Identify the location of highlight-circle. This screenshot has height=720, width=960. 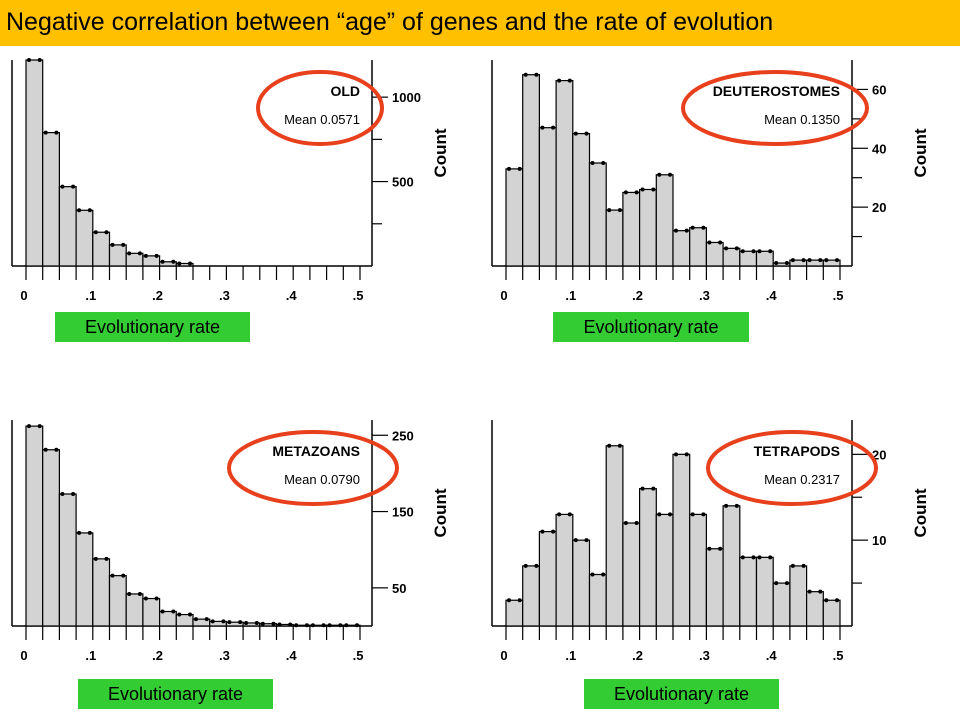
(320, 108).